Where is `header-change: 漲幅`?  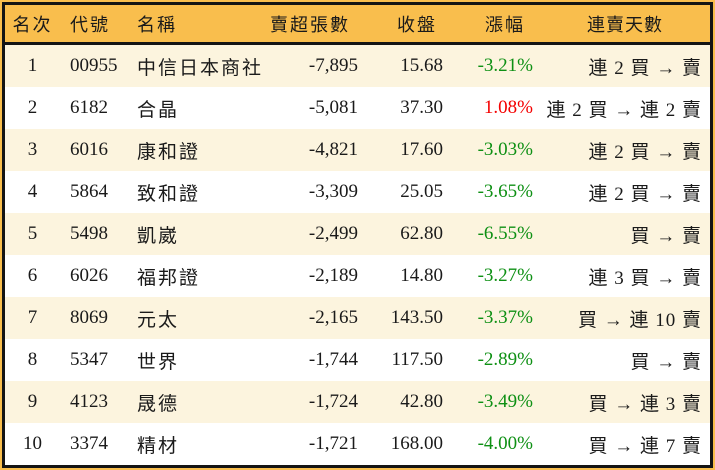
header-change: 漲幅 is located at coordinates (505, 24).